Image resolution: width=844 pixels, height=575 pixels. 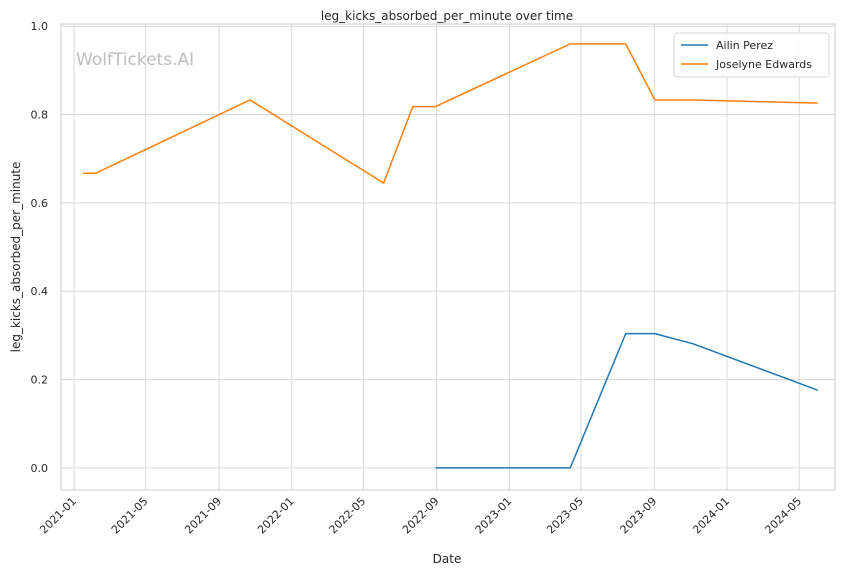 I want to click on y-axis-title: leg_kicks_absorbed_per_minute, so click(x=16, y=257).